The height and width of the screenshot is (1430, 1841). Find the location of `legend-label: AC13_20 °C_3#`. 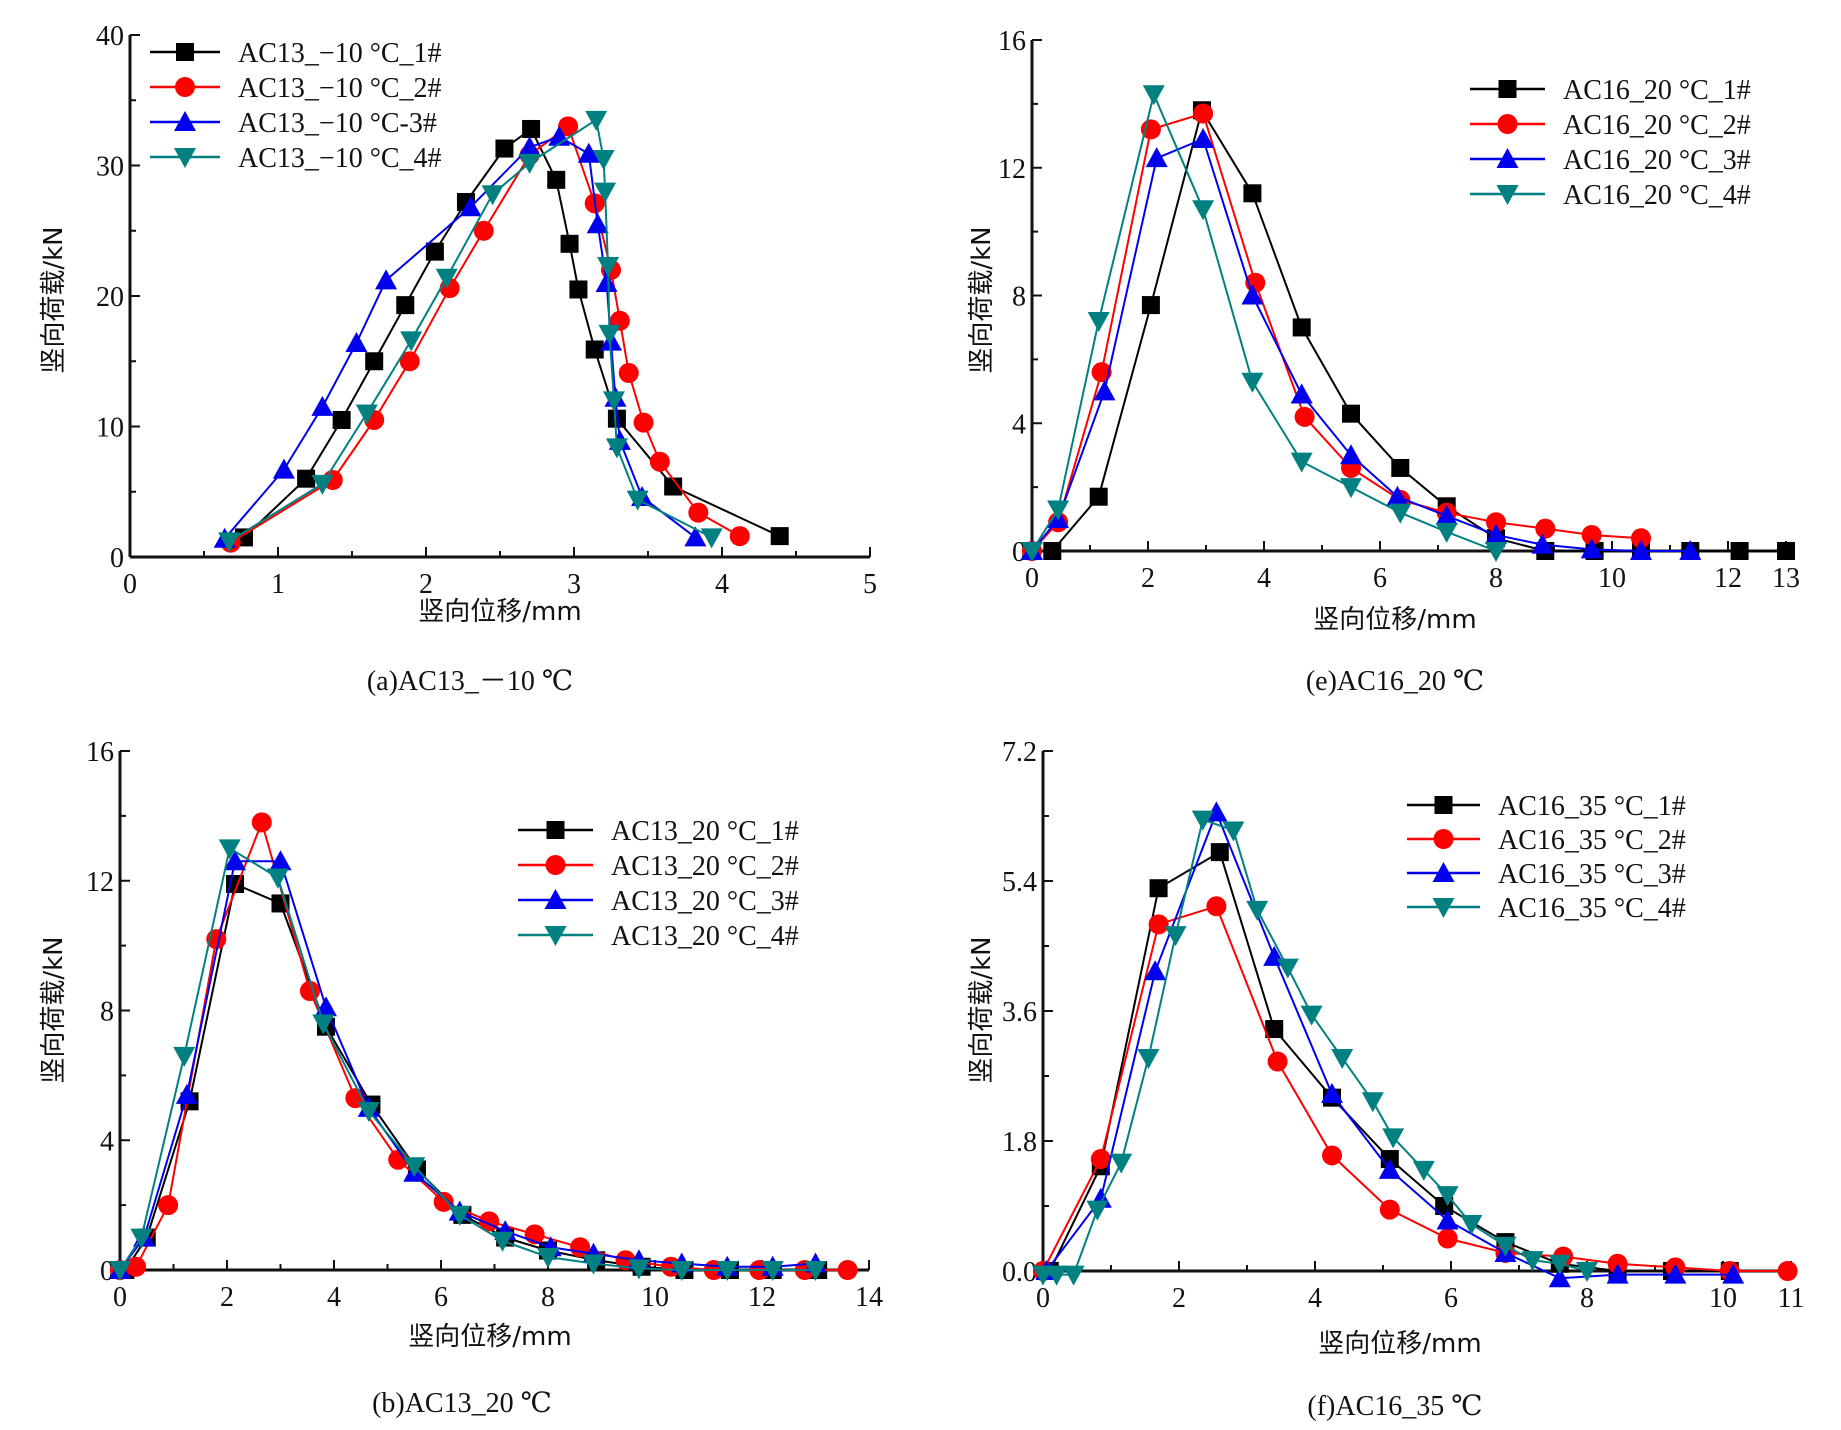

legend-label: AC13_20 °C_3# is located at coordinates (705, 901).